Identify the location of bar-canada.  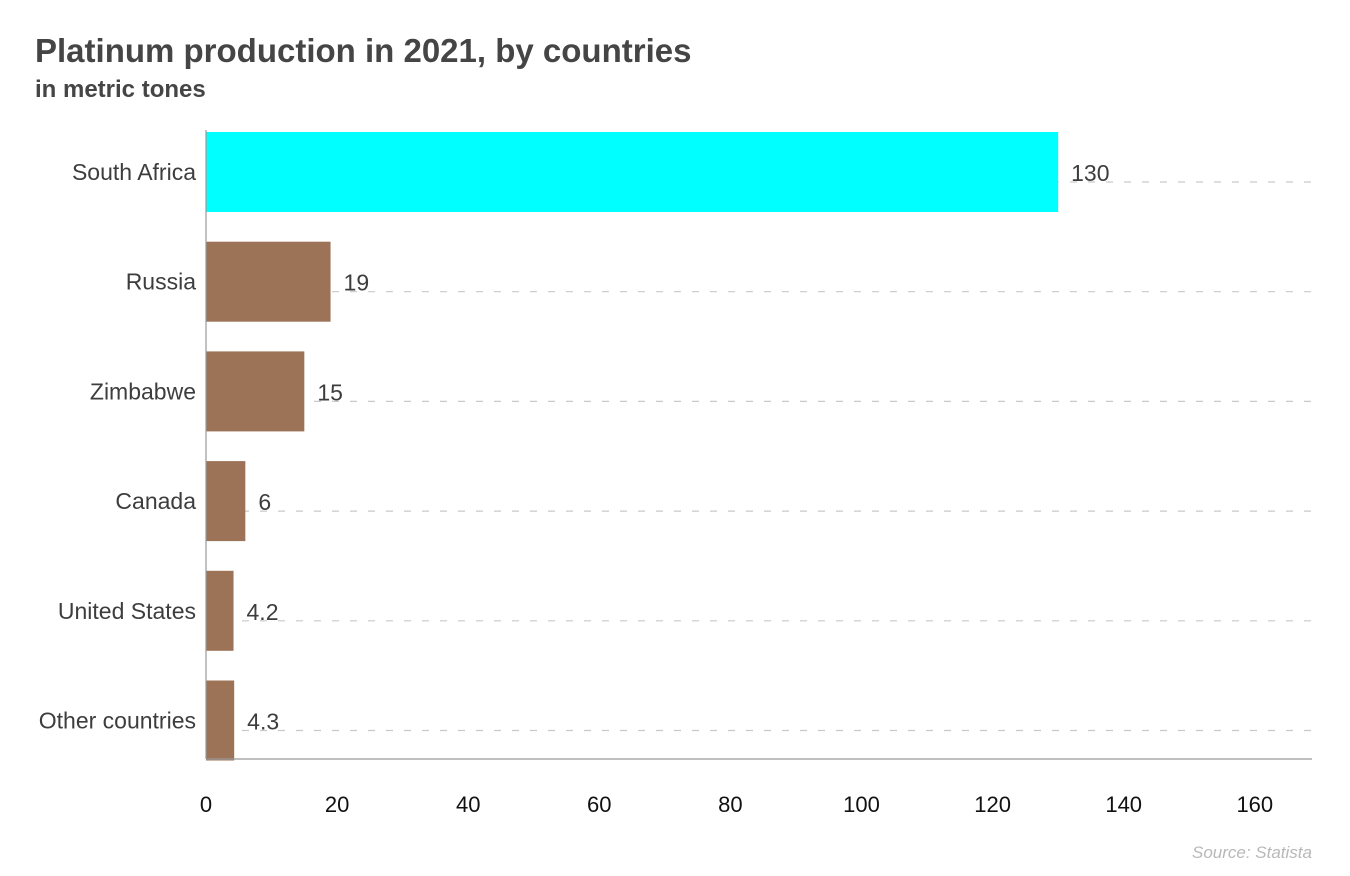
(226, 501).